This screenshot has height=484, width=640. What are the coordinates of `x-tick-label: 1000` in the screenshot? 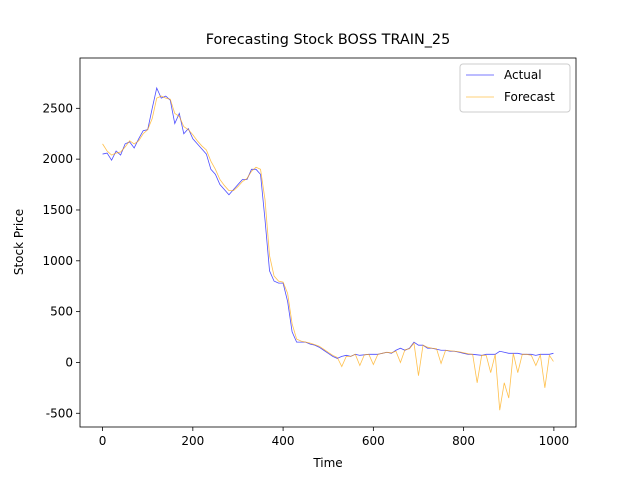 It's located at (554, 441).